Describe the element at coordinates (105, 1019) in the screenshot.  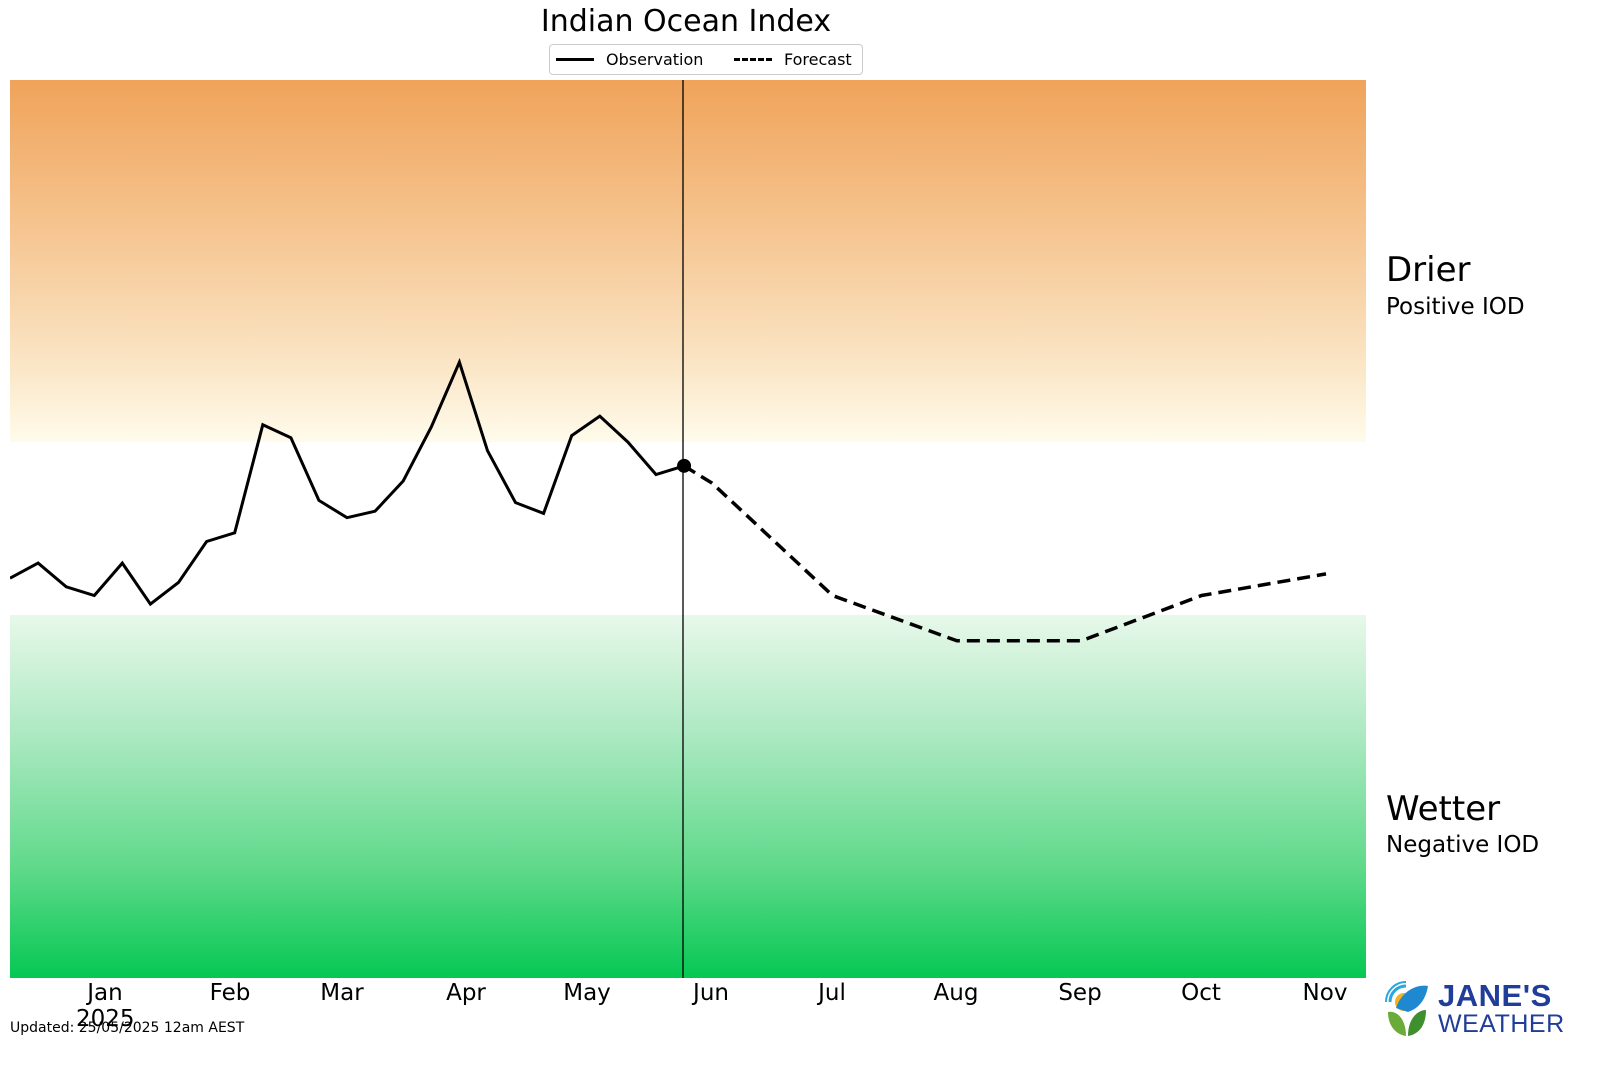
I see `x-year-label: 2025` at that location.